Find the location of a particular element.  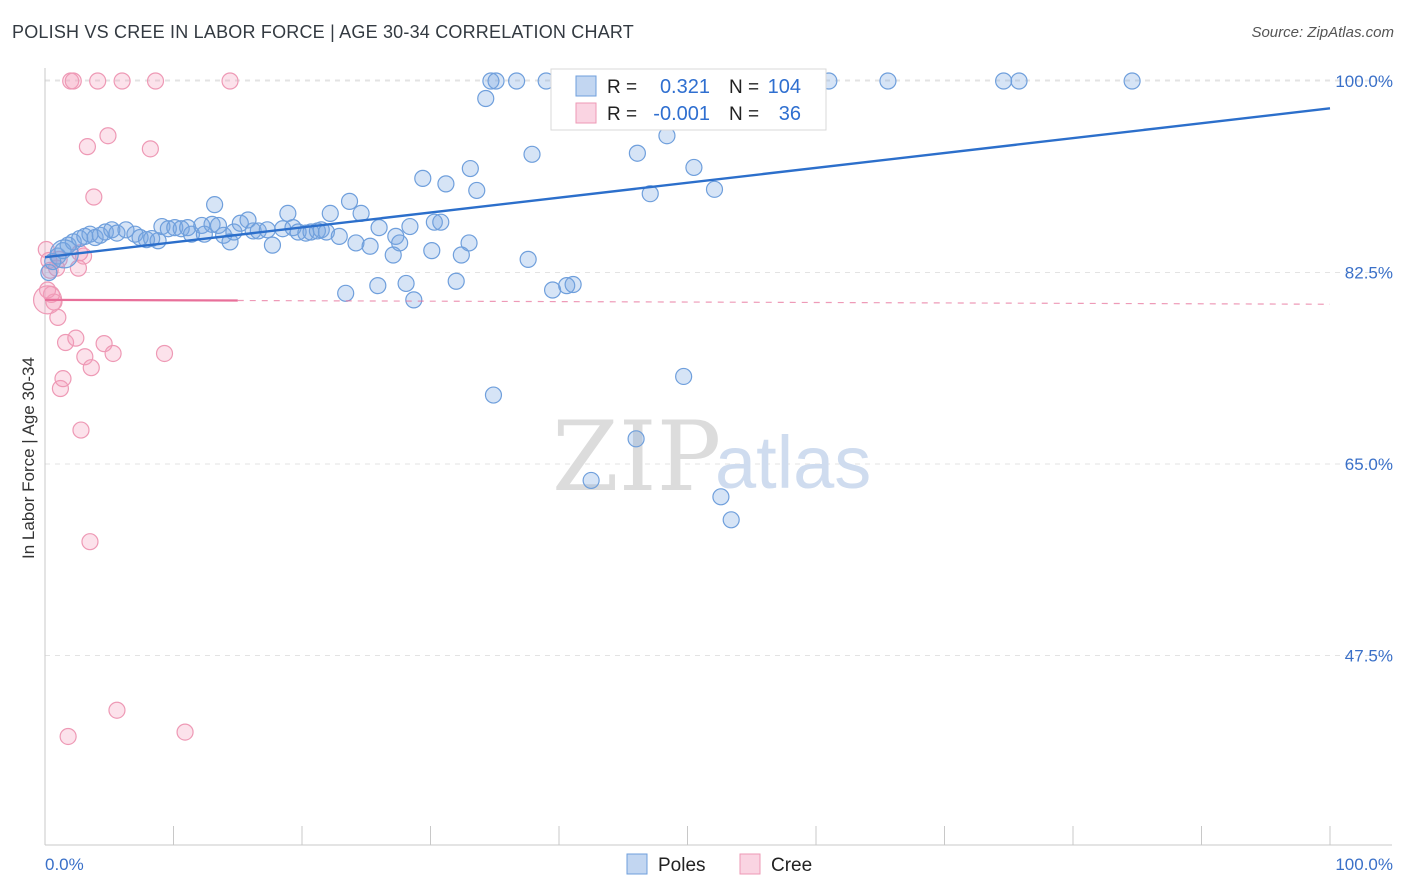

x-tick-label-1: 100.0% is located at coordinates (1364, 864).